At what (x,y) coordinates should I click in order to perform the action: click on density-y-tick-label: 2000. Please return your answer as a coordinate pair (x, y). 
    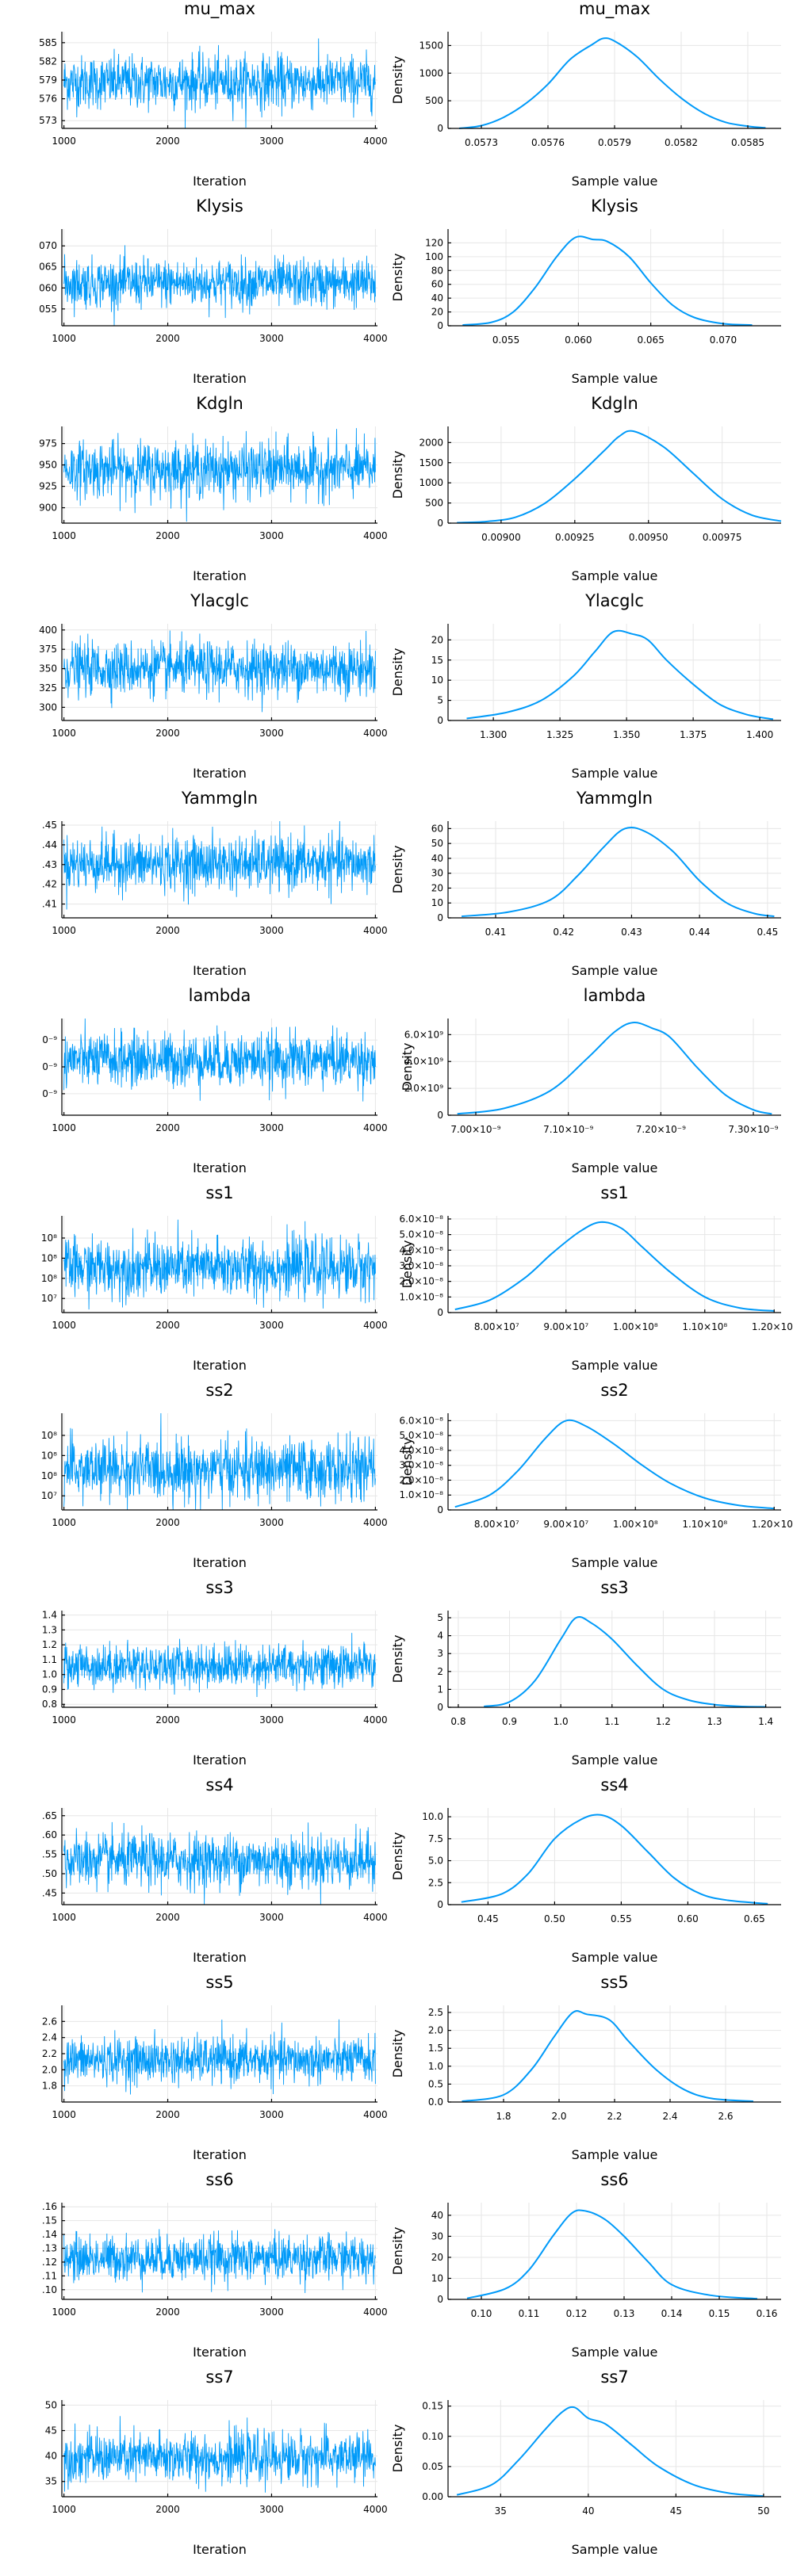
    Looking at the image, I should click on (431, 442).